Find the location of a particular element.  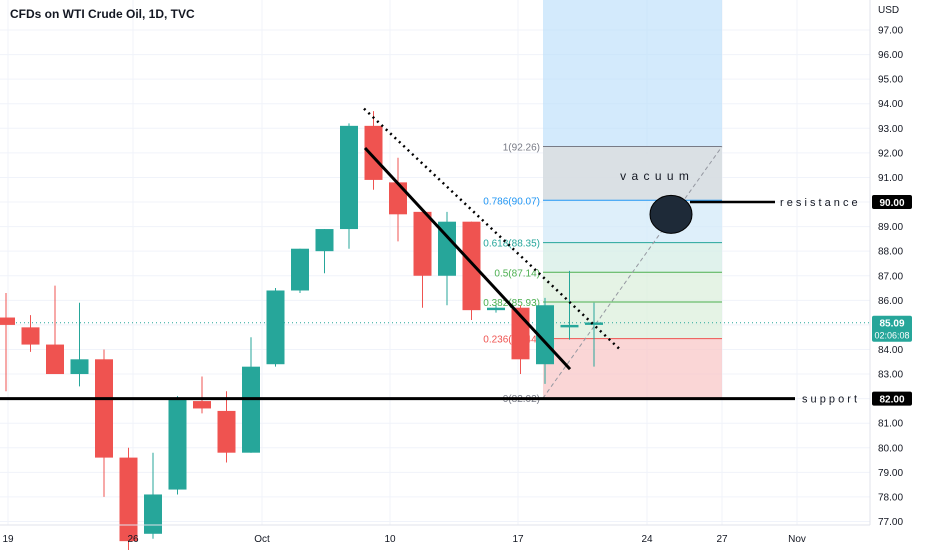

time-tick: Nov is located at coordinates (797, 539).